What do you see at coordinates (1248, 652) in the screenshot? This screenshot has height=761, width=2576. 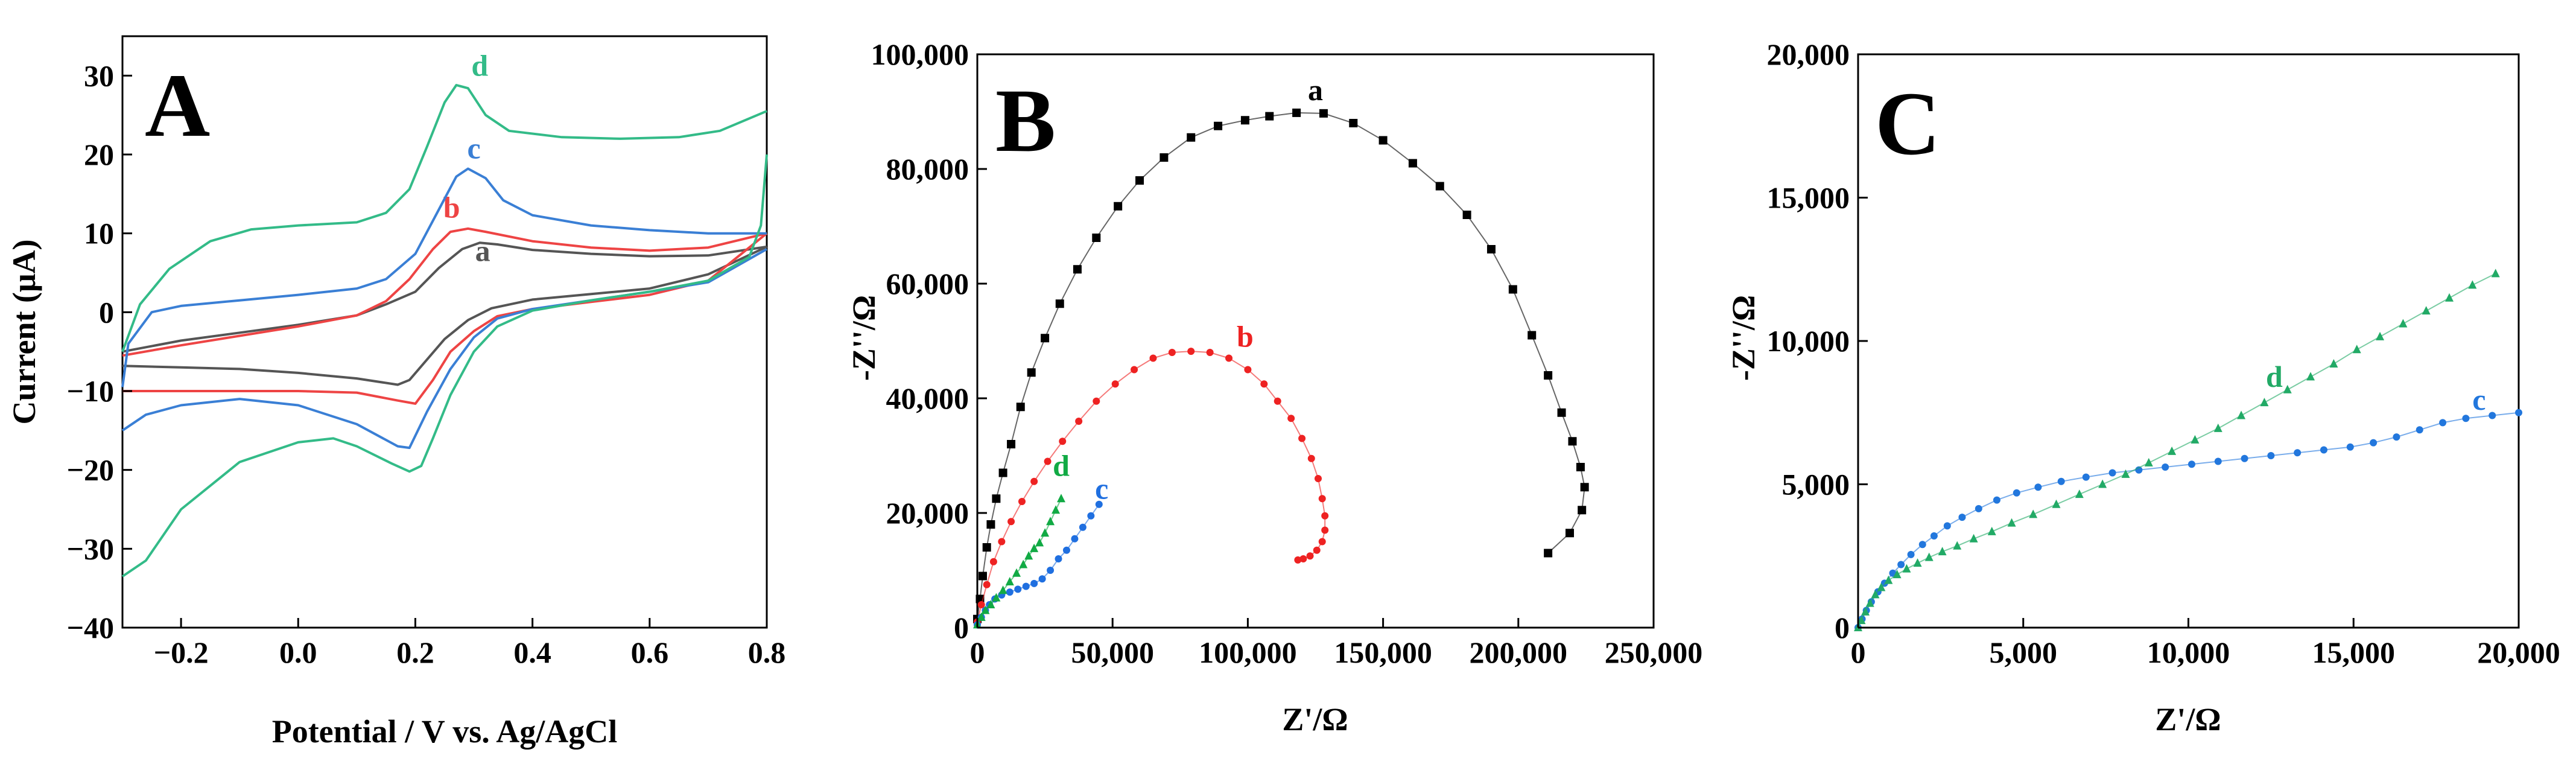 I see `x-tick-label: 100,000` at bounding box center [1248, 652].